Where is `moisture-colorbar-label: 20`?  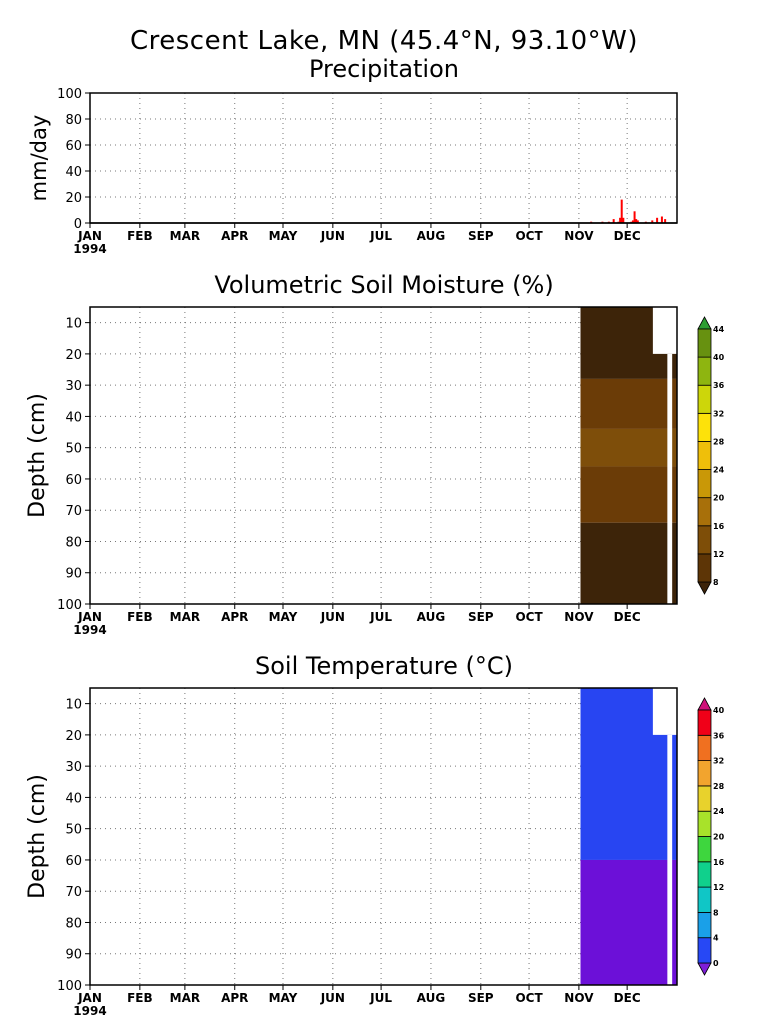
moisture-colorbar-label: 20 is located at coordinates (719, 498).